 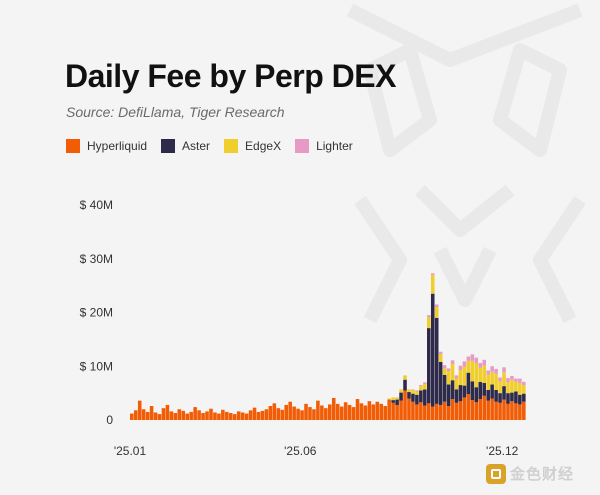 I want to click on legend-label-hyperliquid: Hyperliquid, so click(x=117, y=146).